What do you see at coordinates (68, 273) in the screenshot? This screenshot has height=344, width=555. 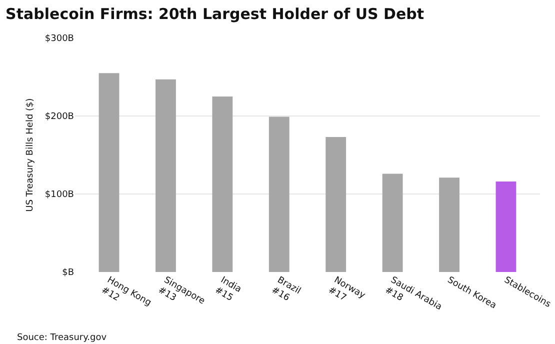 I see `y-tick-label: $B` at bounding box center [68, 273].